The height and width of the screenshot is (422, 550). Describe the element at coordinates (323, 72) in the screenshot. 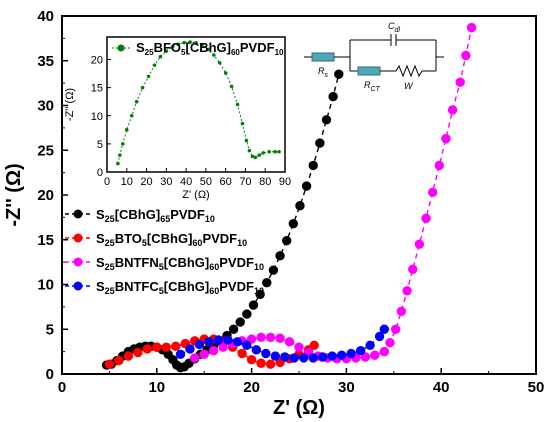

I see `circuit-label-rs: Rs` at that location.